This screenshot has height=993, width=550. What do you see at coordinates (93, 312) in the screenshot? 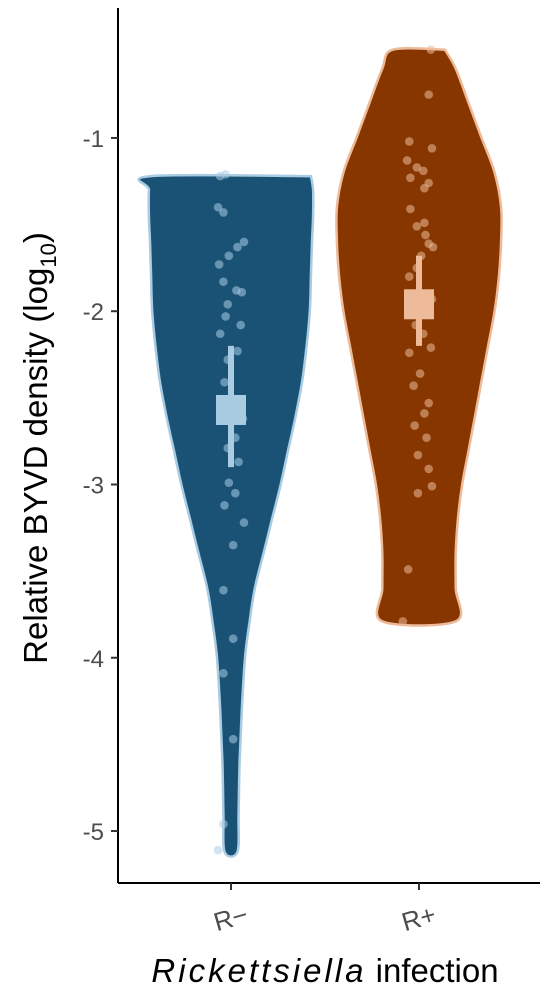
I see `y-tick-label: -2` at bounding box center [93, 312].